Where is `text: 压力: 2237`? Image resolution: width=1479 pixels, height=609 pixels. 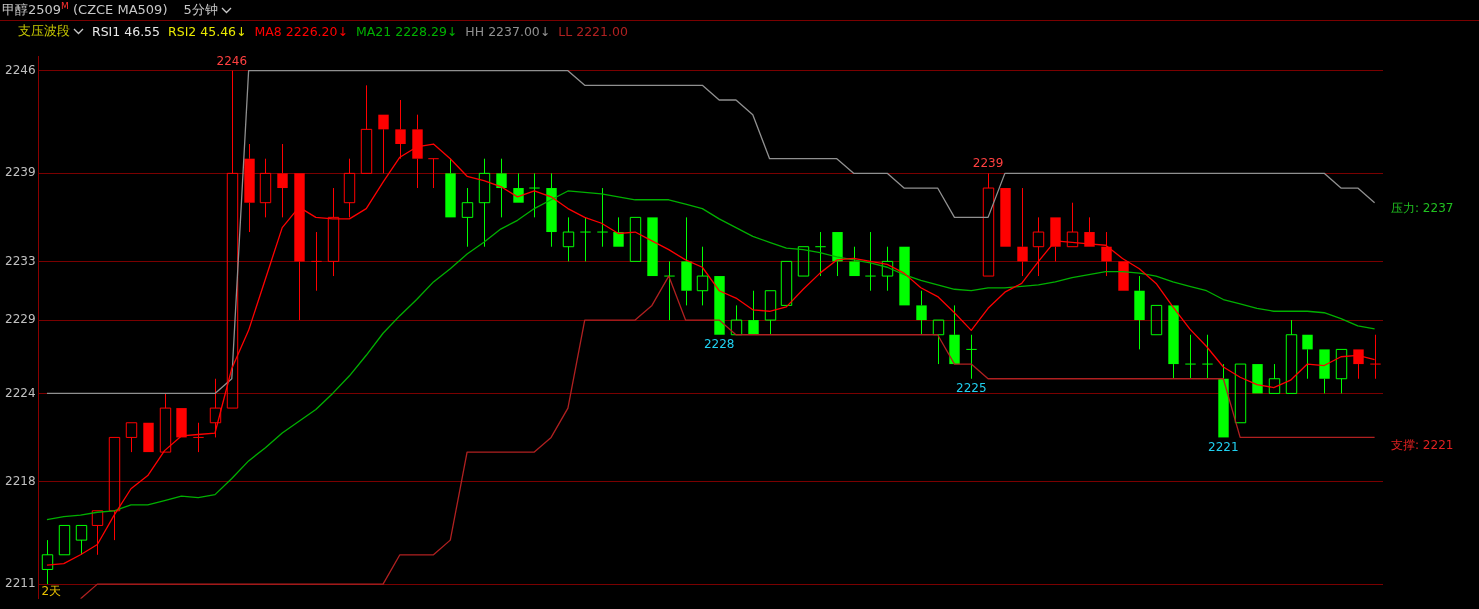
text: 压力: 2237 is located at coordinates (1422, 207).